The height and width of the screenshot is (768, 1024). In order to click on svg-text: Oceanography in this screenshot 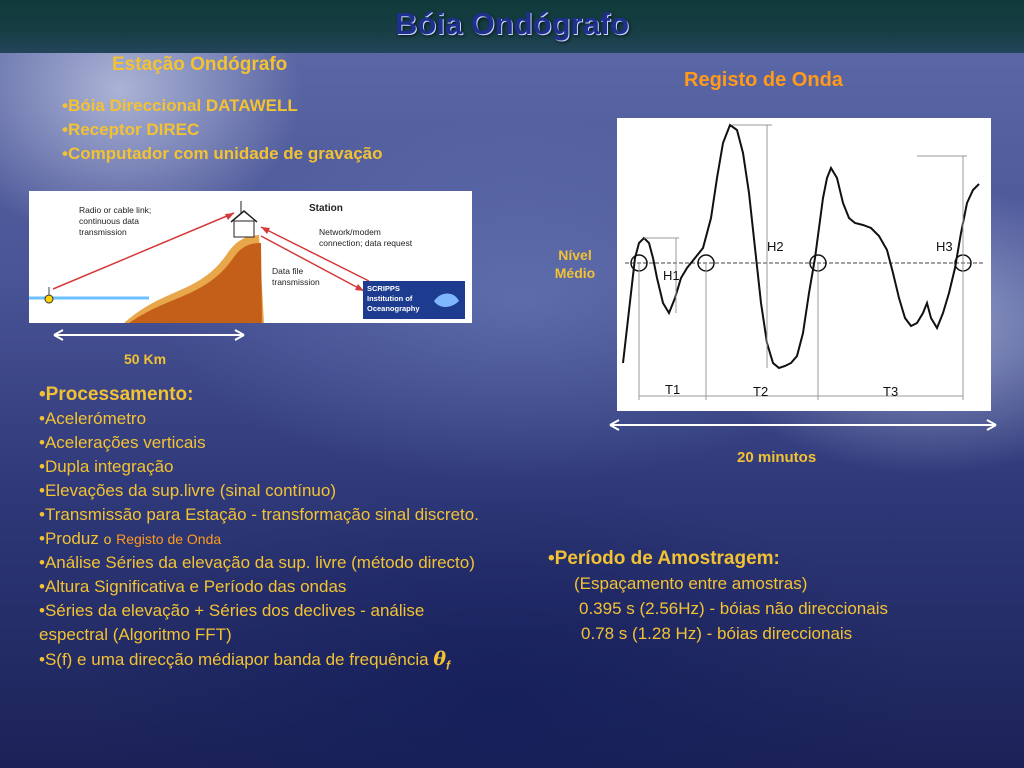, I will do `click(393, 308)`.